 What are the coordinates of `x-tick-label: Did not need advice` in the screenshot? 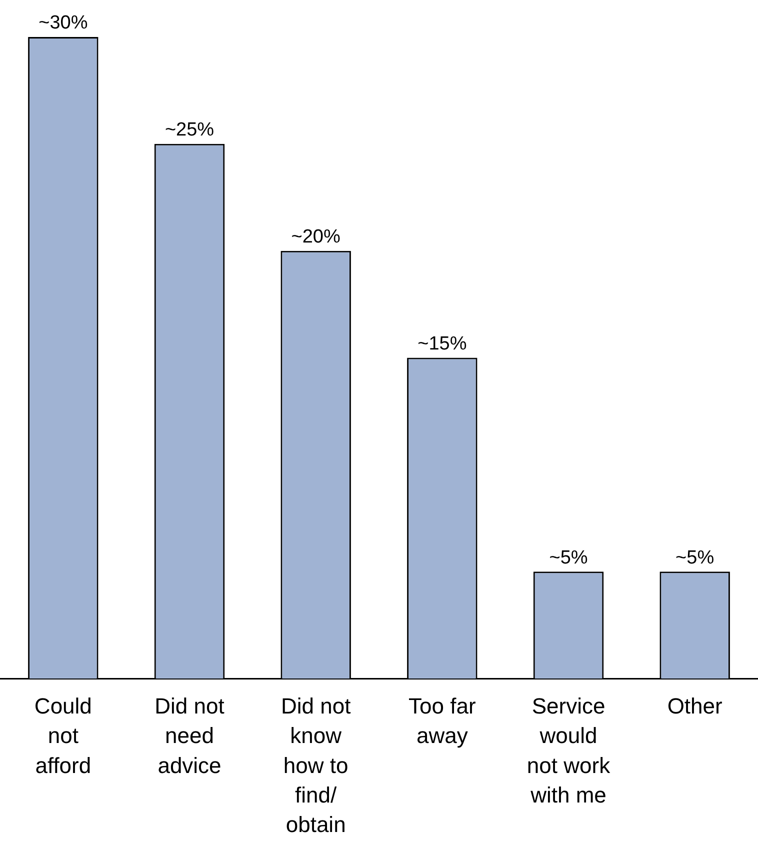 It's located at (189, 735).